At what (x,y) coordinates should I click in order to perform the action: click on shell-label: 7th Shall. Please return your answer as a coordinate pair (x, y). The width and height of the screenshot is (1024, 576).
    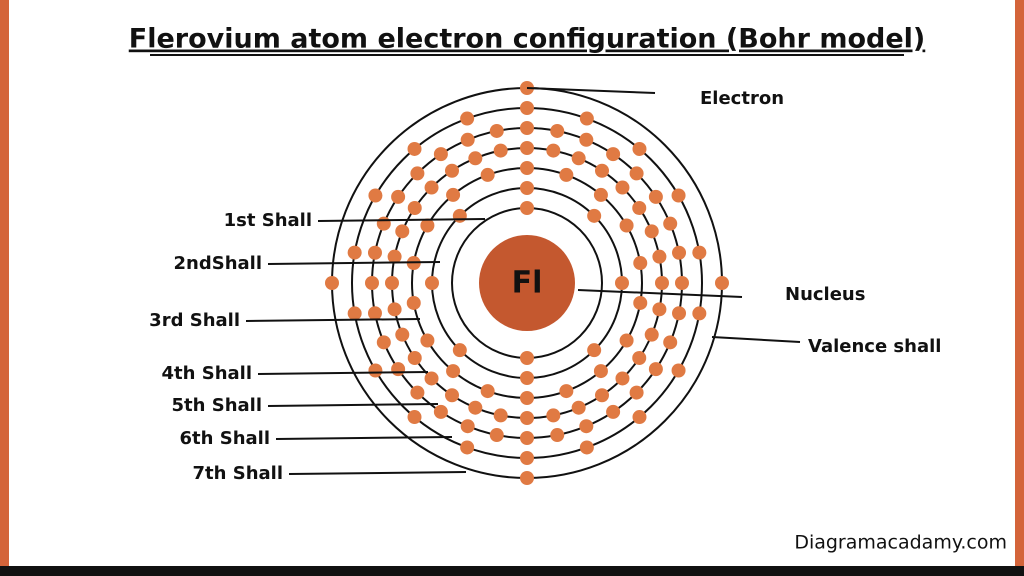
    Looking at the image, I should click on (238, 473).